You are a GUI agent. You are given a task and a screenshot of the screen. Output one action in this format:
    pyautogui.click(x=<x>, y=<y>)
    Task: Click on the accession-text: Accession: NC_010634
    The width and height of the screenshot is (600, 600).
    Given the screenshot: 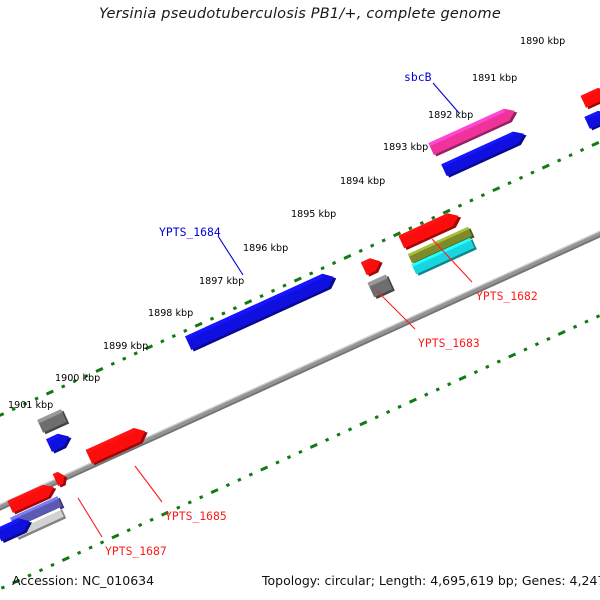 What is the action you would take?
    pyautogui.click(x=83, y=580)
    